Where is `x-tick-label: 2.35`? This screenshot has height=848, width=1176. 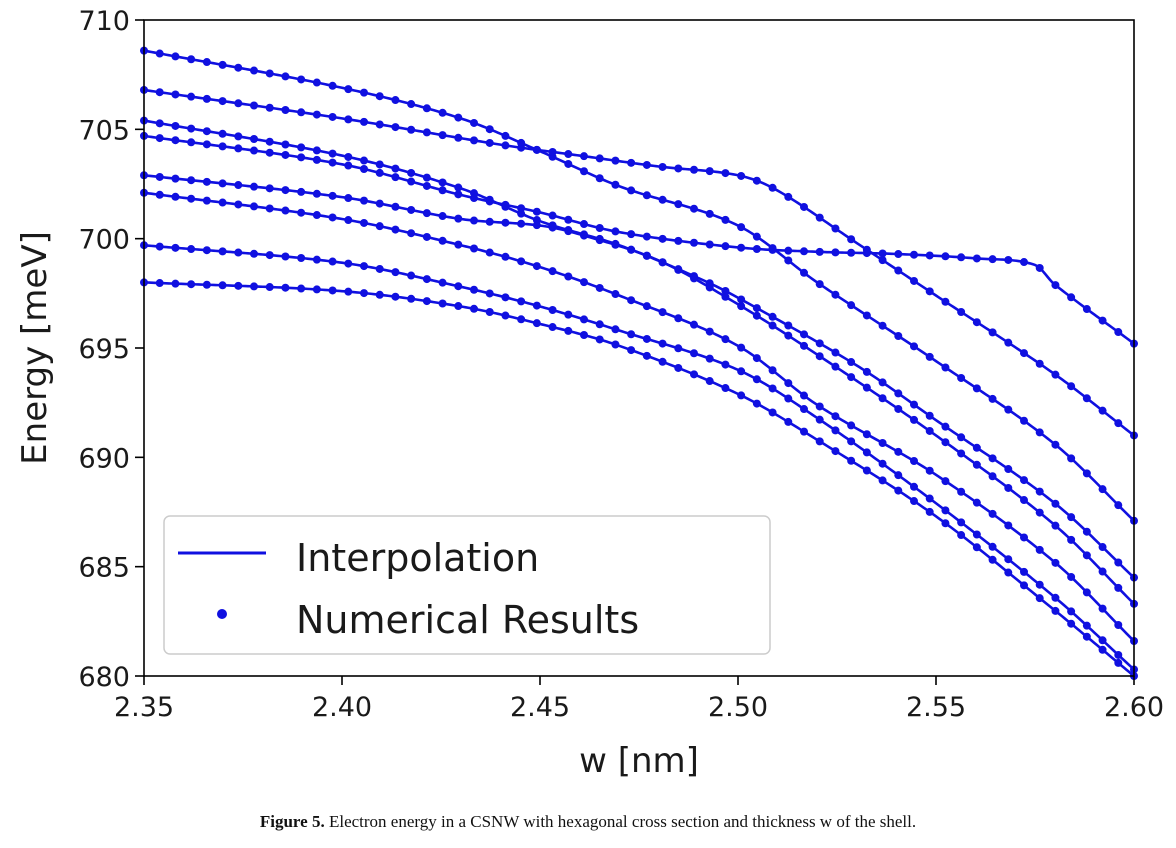 x-tick-label: 2.35 is located at coordinates (144, 707).